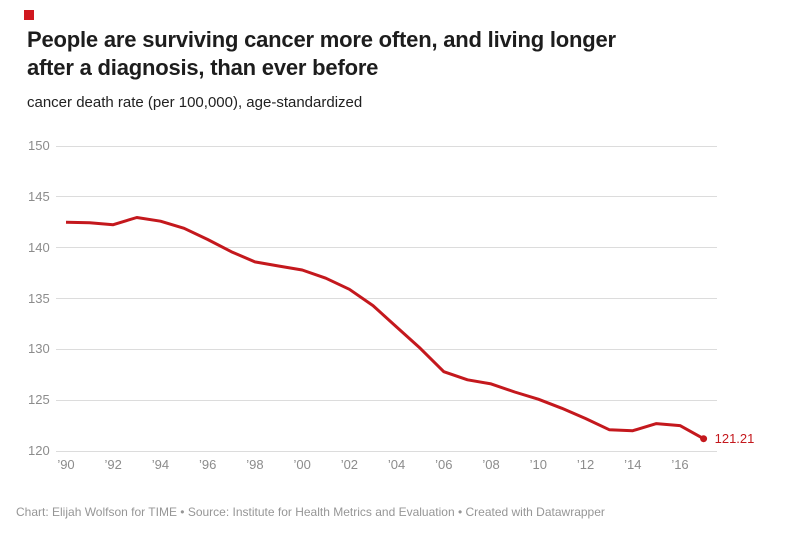 The height and width of the screenshot is (550, 800). I want to click on chart-title-line2: after a diagnosis, than ever before, so click(203, 67).